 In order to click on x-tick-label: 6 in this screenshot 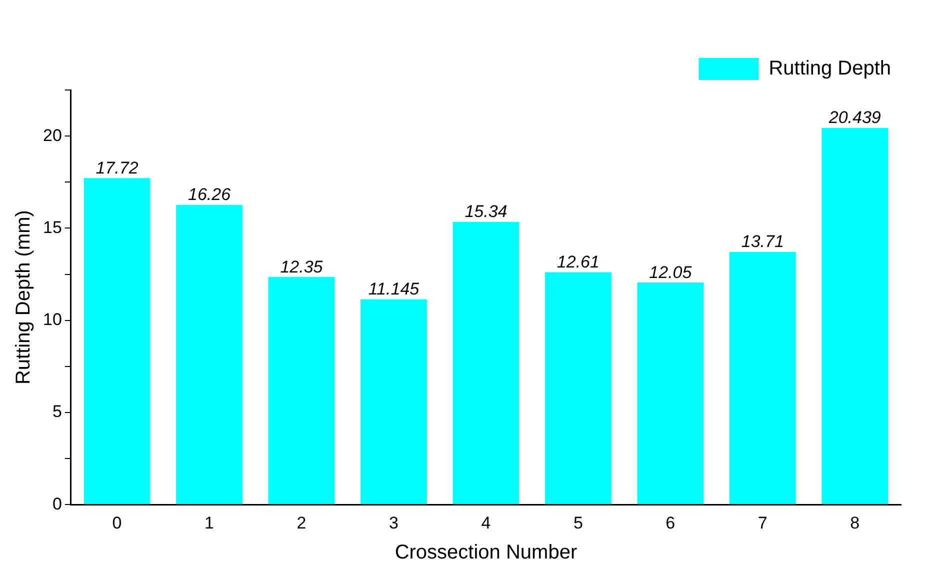, I will do `click(671, 522)`.